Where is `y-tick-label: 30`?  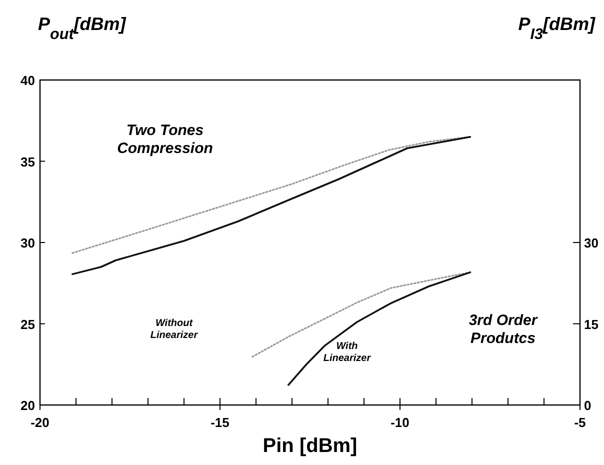 y-tick-label: 30 is located at coordinates (27, 243).